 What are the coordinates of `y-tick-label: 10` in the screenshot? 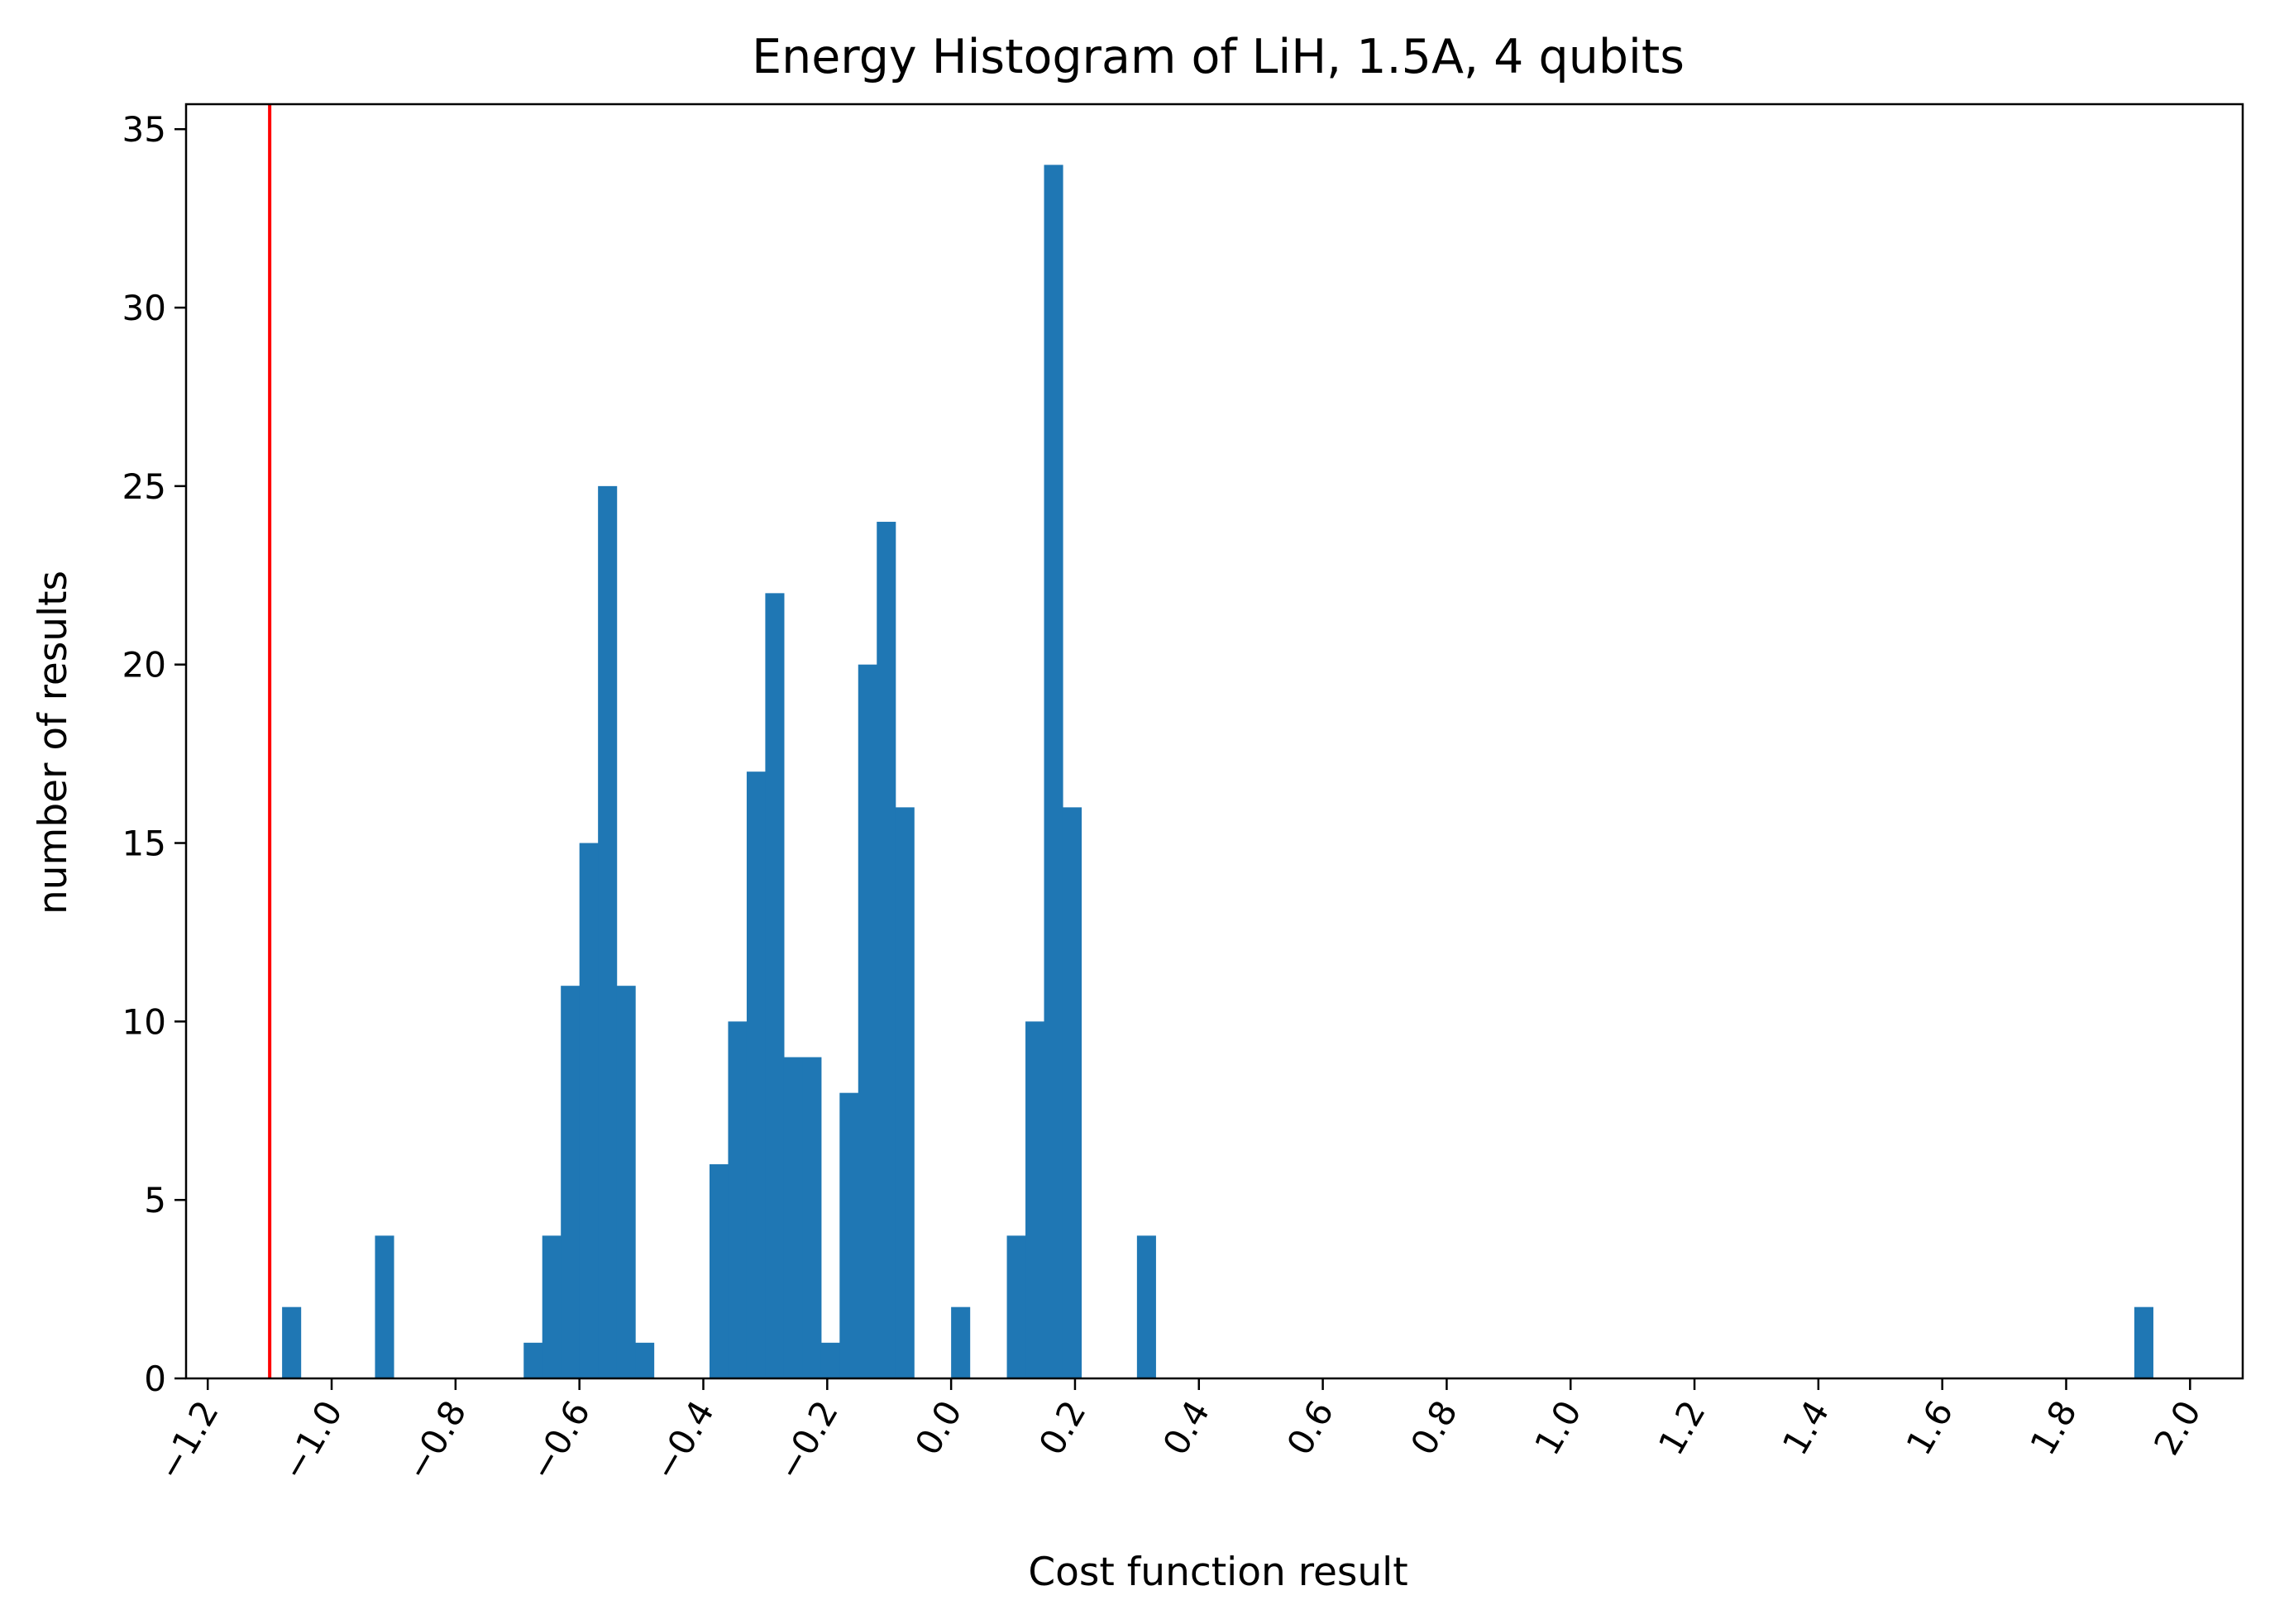 It's located at (144, 1022).